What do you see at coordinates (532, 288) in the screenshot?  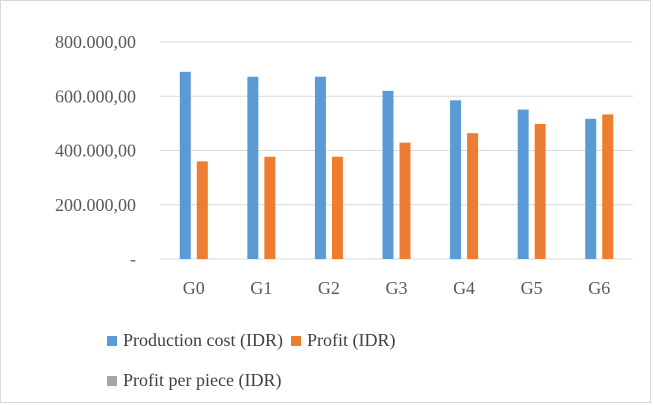 I see `x-tick-label: G5` at bounding box center [532, 288].